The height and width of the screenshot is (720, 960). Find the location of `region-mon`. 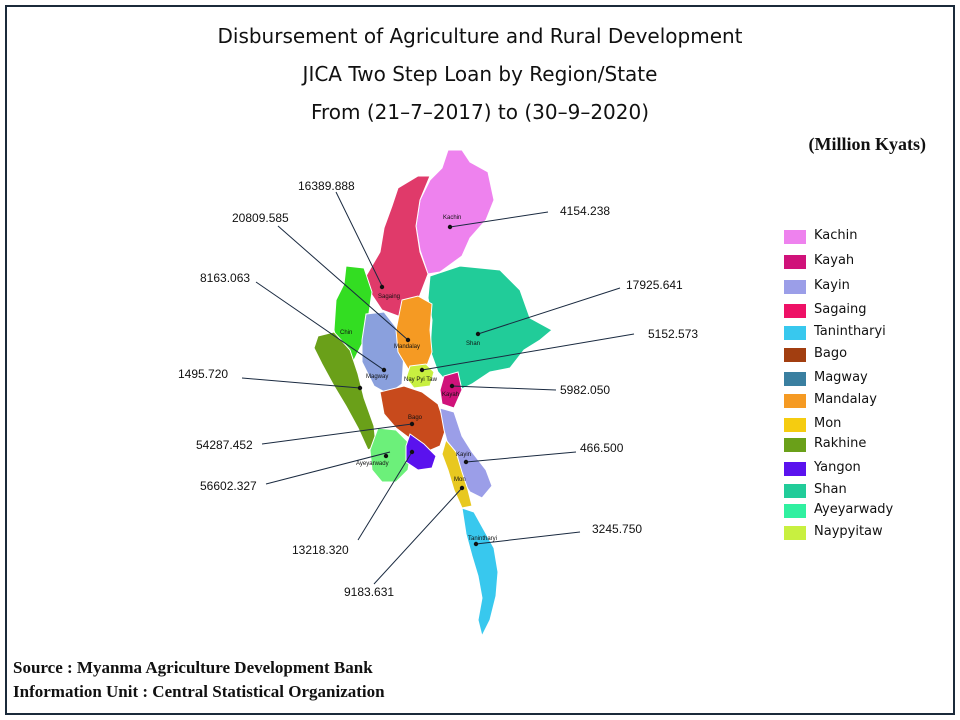

region-mon is located at coordinates (457, 473).